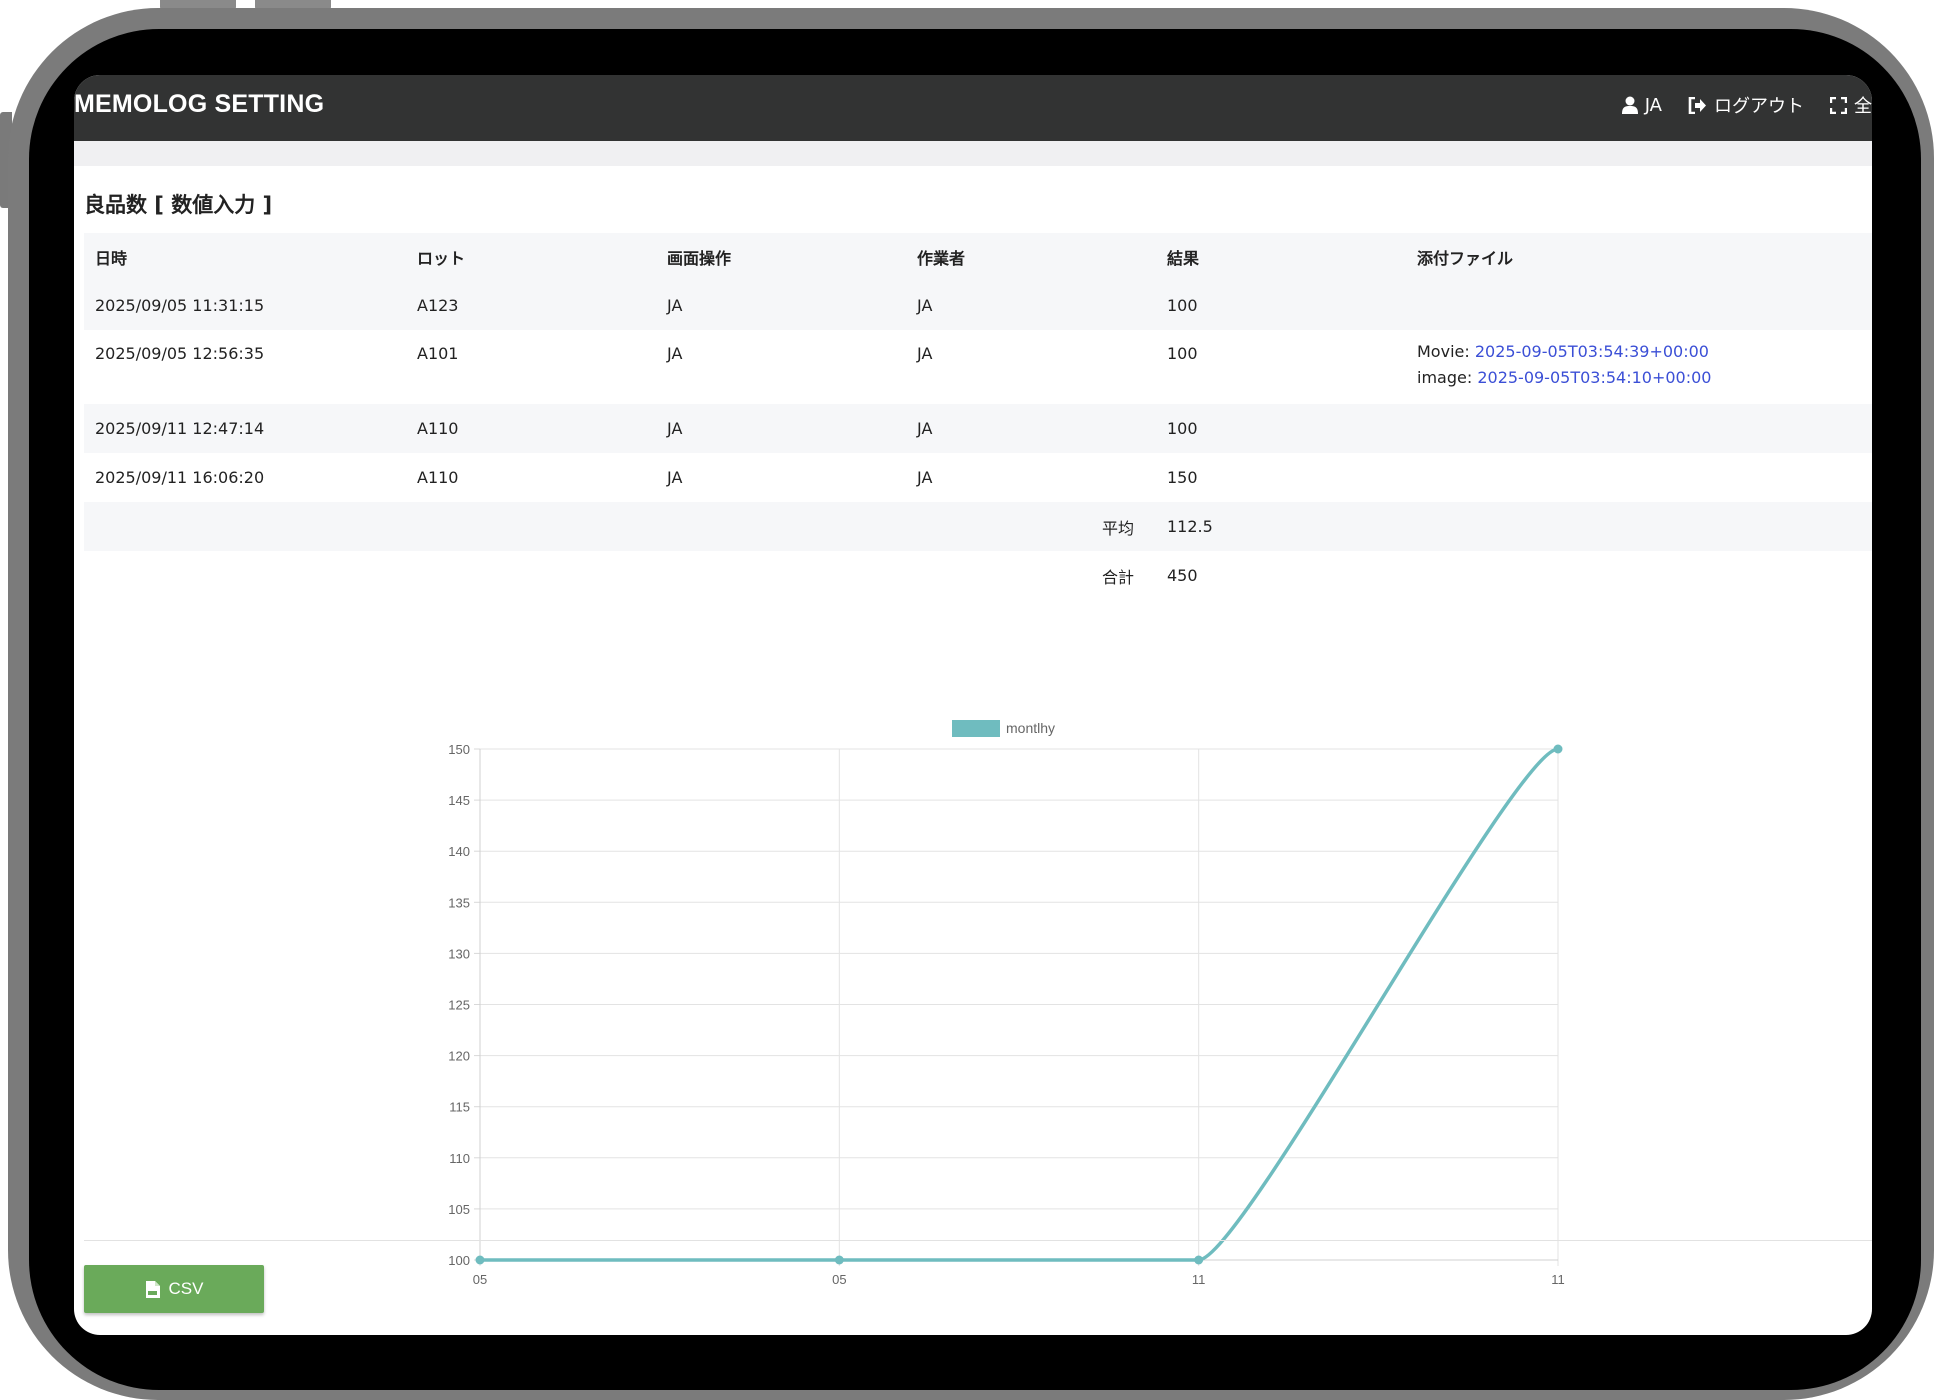 The width and height of the screenshot is (1936, 1400). Describe the element at coordinates (180, 477) in the screenshot. I see `cell-datetime: 2025/09/11 16:06:20` at that location.